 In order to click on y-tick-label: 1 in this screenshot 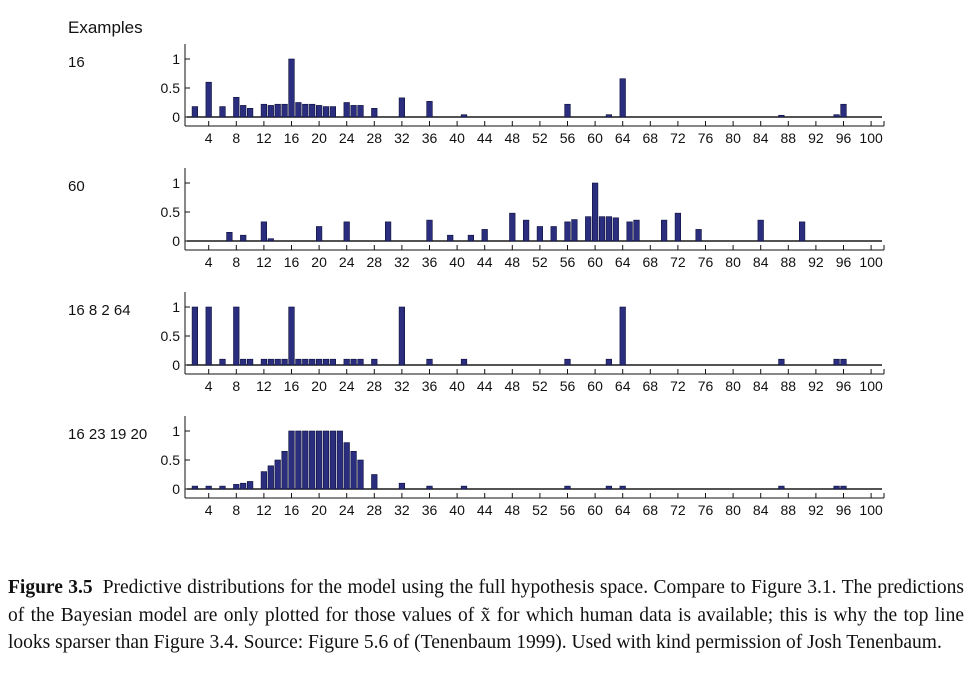, I will do `click(176, 307)`.